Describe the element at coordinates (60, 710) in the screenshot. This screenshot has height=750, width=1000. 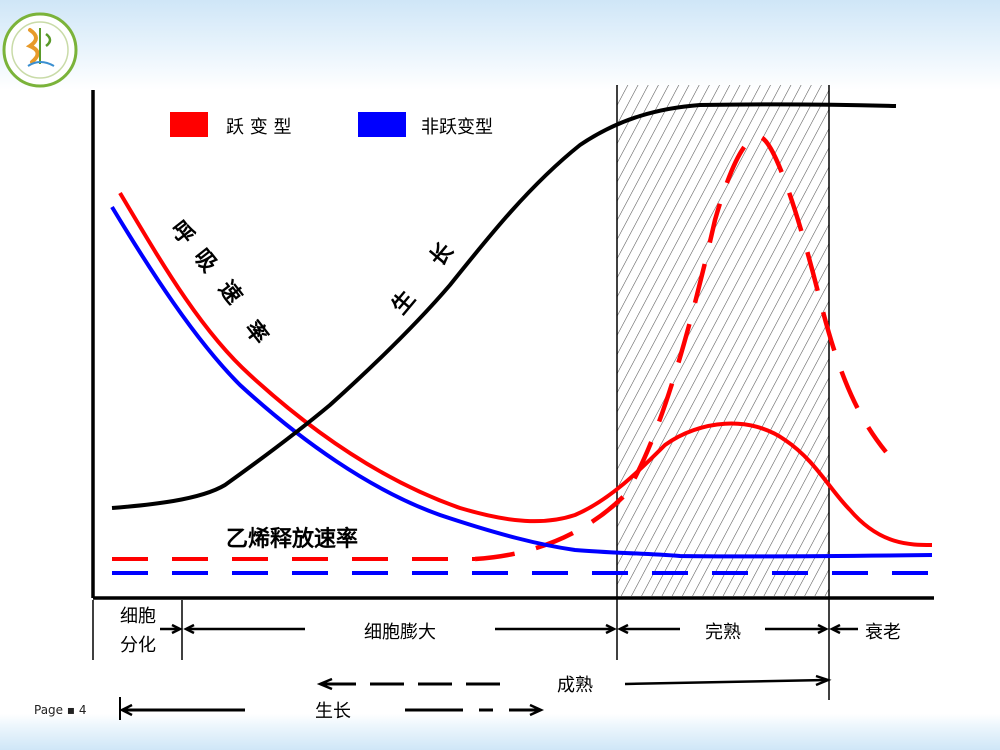
I see `page-number: Page ▪ 4` at that location.